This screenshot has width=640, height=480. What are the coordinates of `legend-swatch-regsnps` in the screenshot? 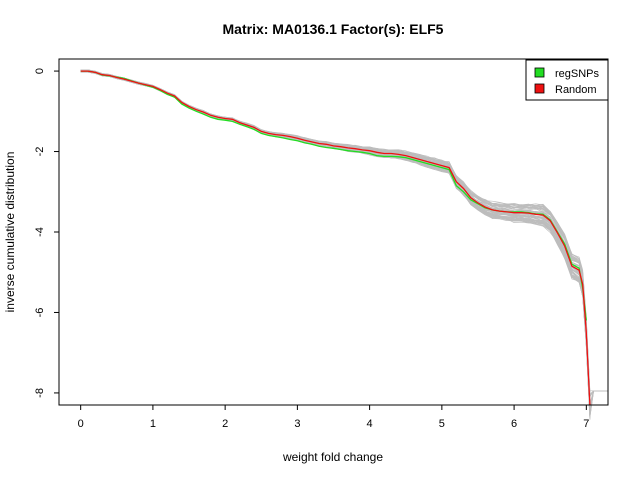 It's located at (539, 72).